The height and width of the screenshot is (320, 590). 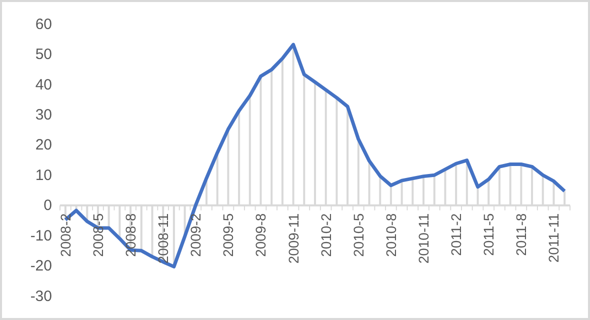 I want to click on x-tick-label: 2011-2, so click(x=456, y=234).